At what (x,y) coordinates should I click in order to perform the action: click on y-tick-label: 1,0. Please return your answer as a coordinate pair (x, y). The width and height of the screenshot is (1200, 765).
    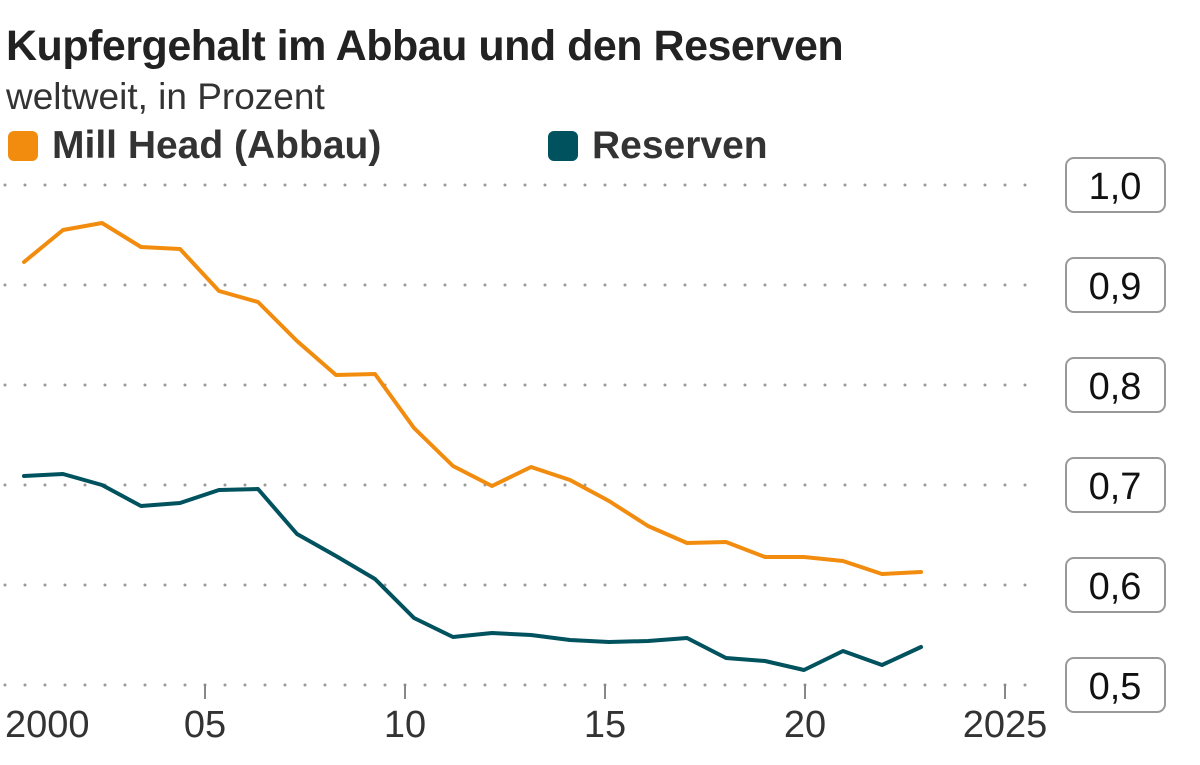
    Looking at the image, I should click on (1115, 187).